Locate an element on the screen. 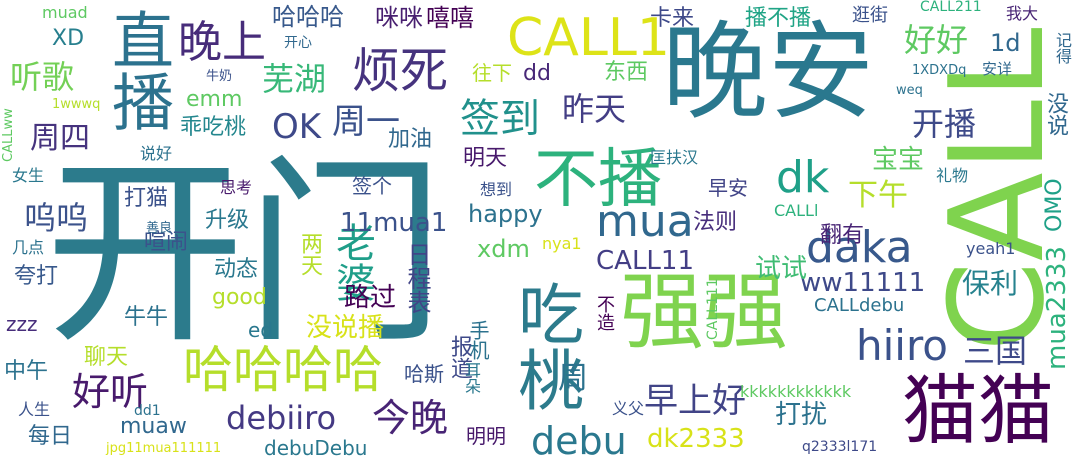 Image resolution: width=1080 pixels, height=463 pixels. cloud-word: 晚安 is located at coordinates (768, 72).